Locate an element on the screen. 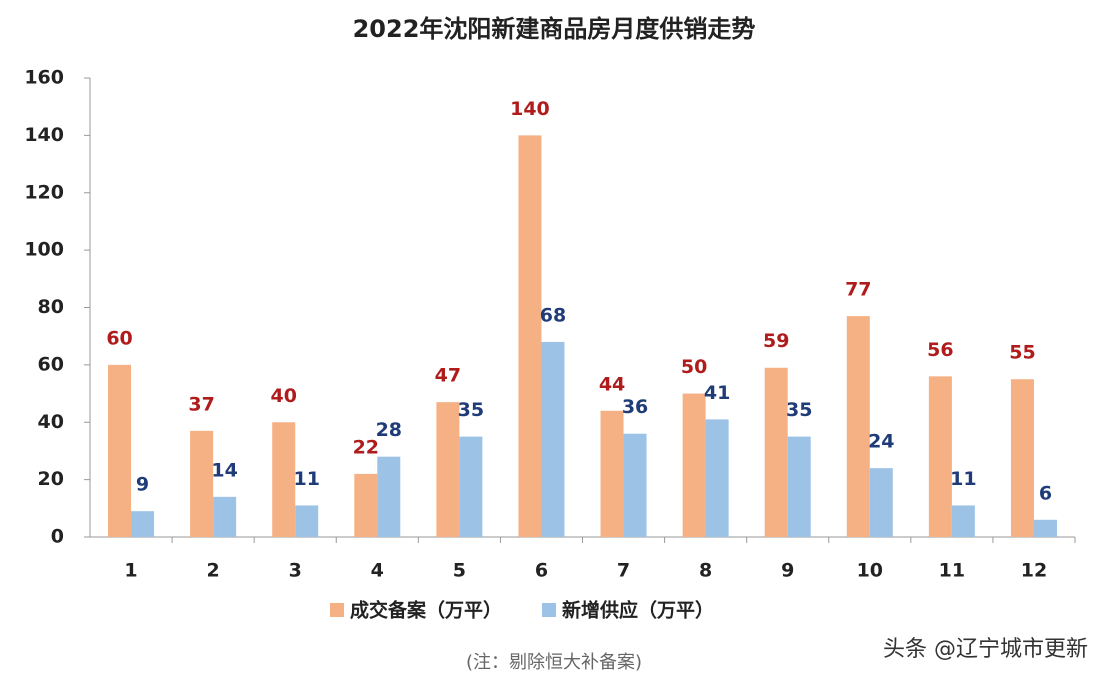 The image size is (1108, 682). x-tick-label: 8 is located at coordinates (705, 571).